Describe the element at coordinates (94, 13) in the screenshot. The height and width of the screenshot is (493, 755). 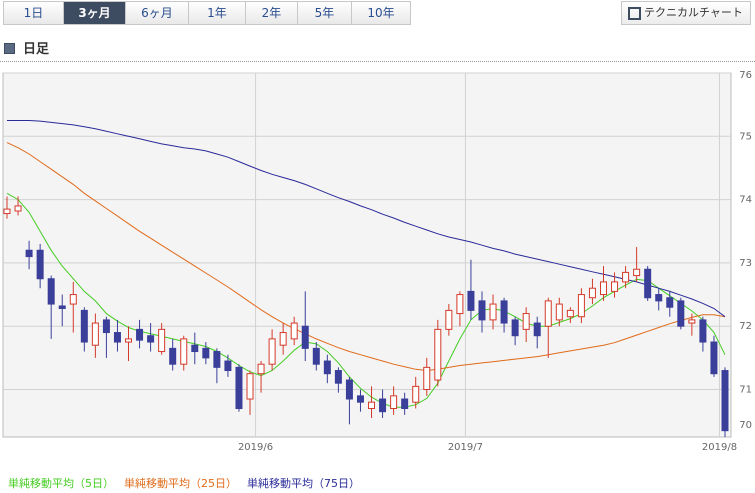
I see `period-tab: 3ヶ月` at that location.